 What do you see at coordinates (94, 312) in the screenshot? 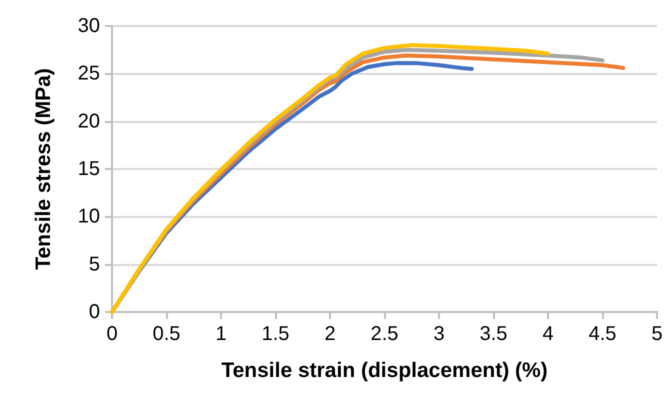
I see `y-tick-label: 0` at bounding box center [94, 312].